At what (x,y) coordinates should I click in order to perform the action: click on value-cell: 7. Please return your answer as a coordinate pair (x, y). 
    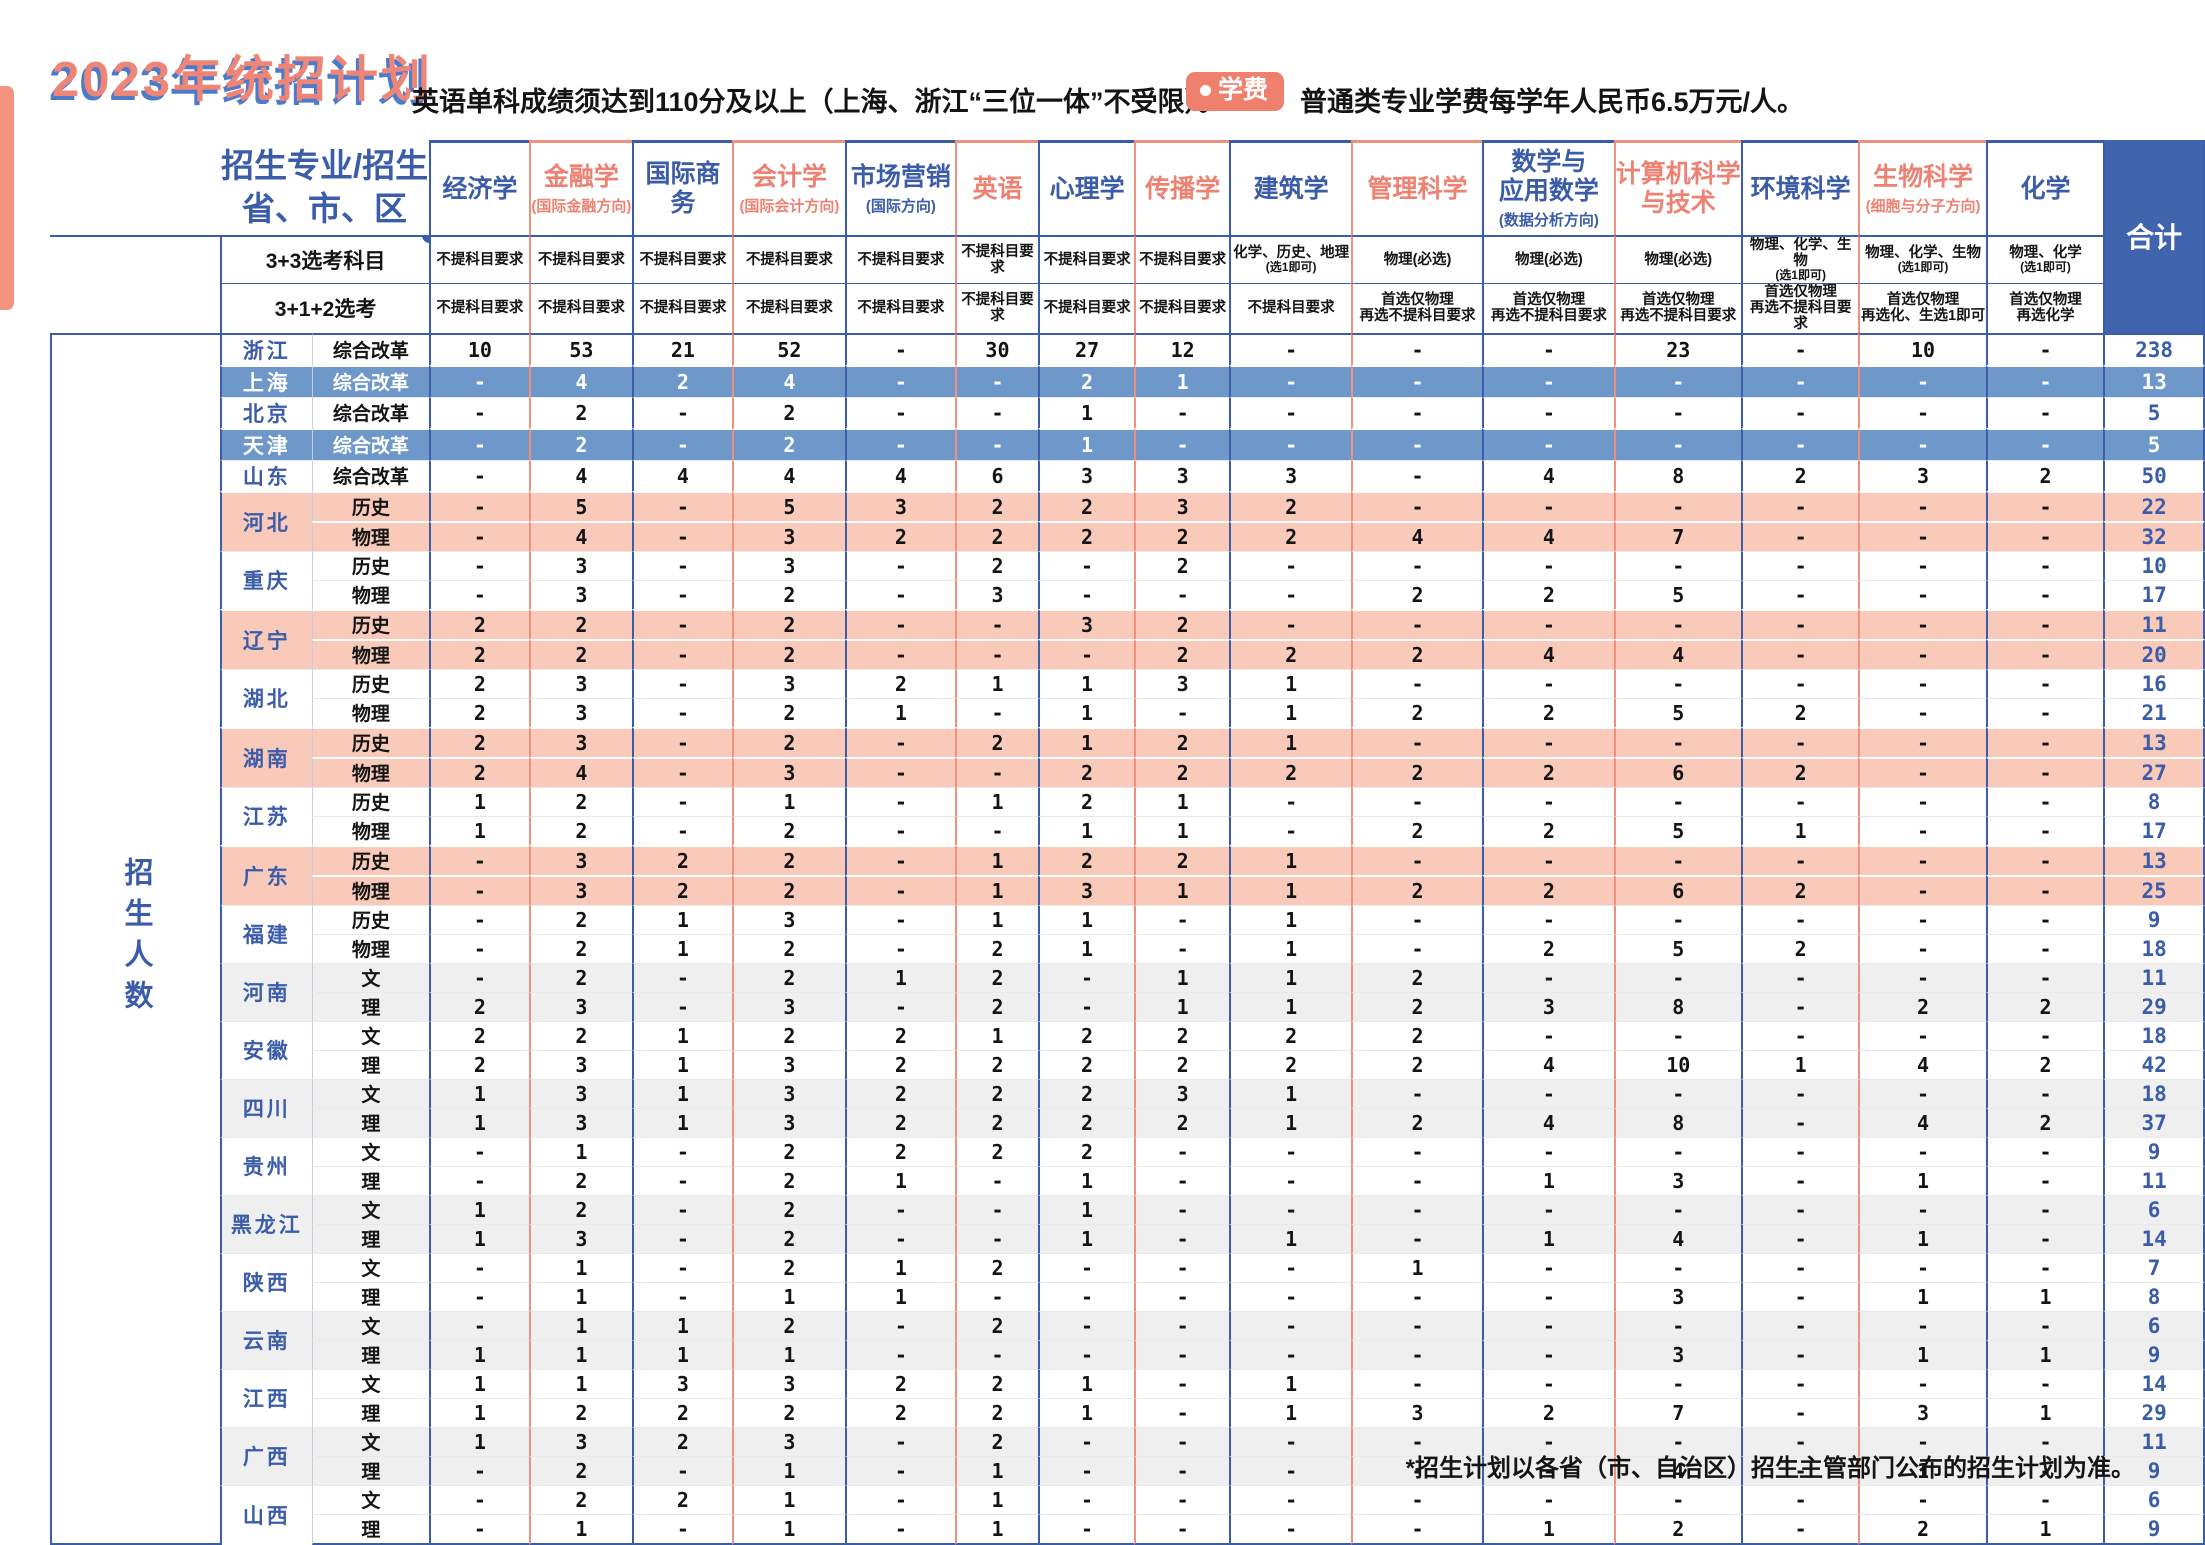
    Looking at the image, I should click on (1677, 535).